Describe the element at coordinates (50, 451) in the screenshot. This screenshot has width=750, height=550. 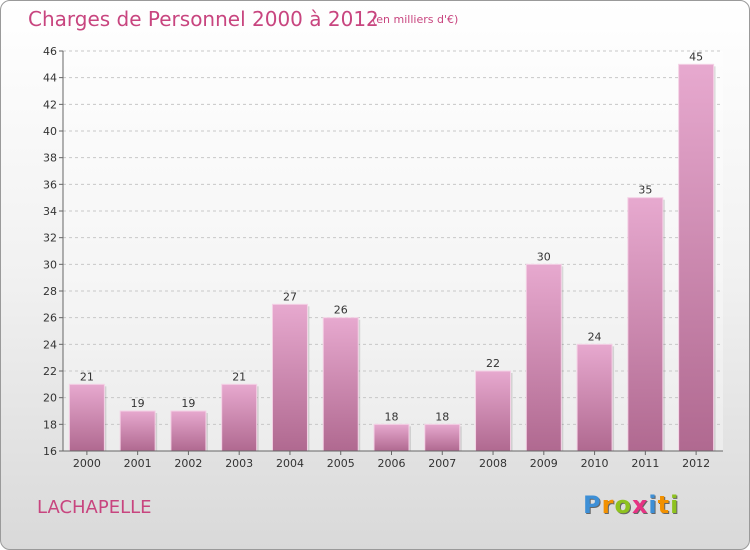
I see `y-tick-label: 16` at that location.